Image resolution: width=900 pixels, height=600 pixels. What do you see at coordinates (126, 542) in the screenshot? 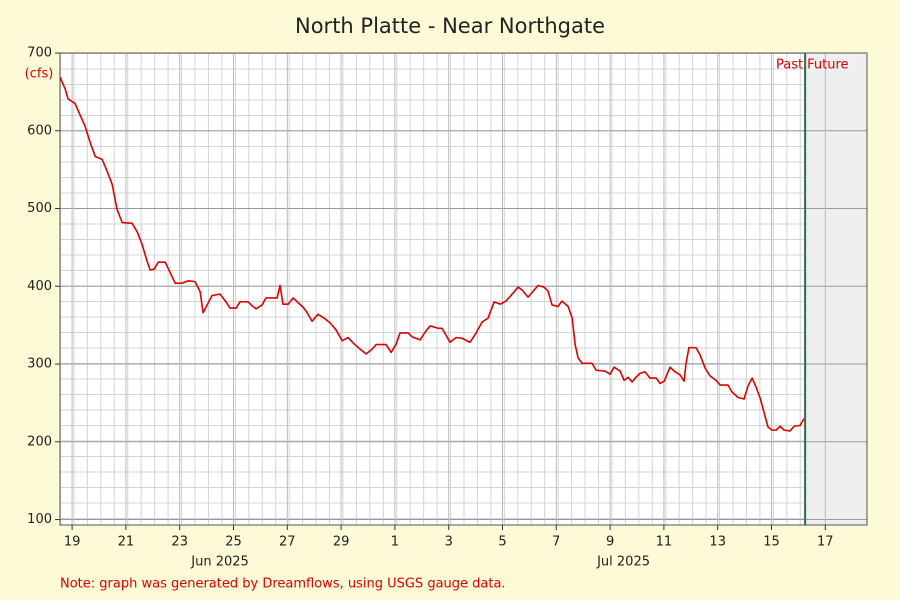
I see `x-tick-label: 21` at bounding box center [126, 542].